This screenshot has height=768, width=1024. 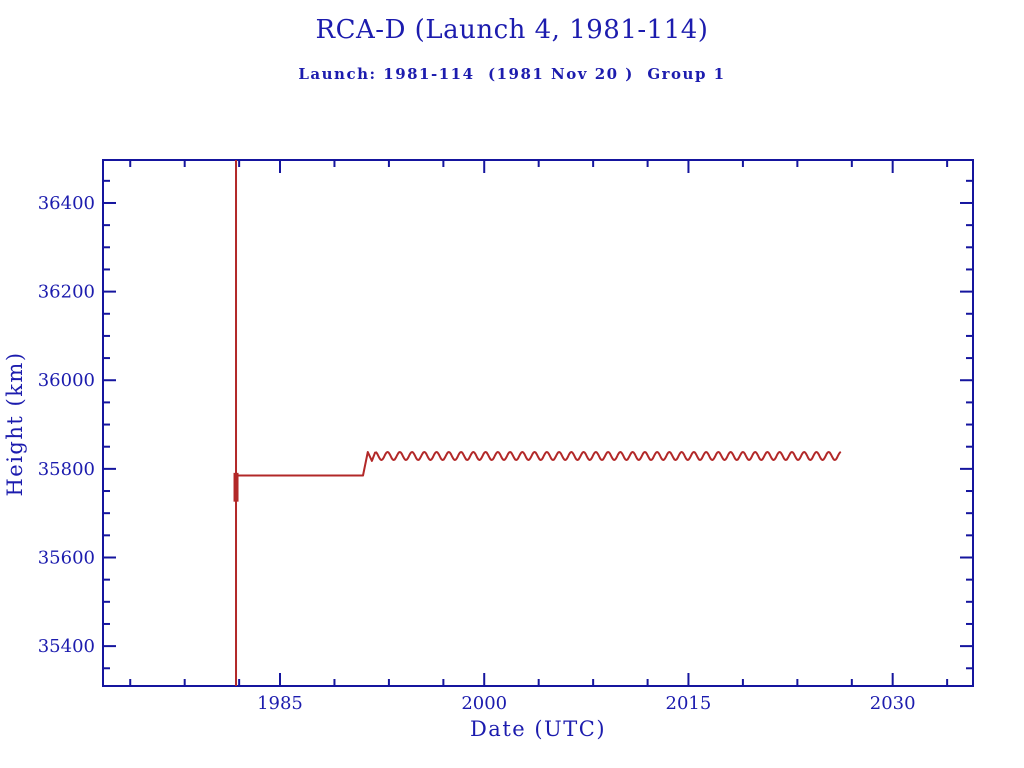 I want to click on series-flat-segment, so click(x=306, y=464).